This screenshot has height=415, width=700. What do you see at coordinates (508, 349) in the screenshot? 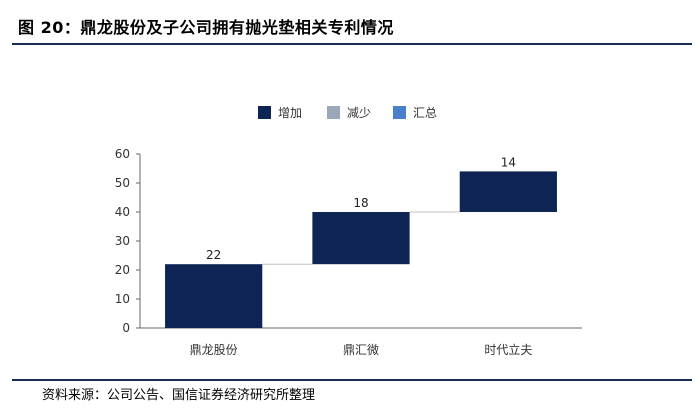
I see `x-tick-label-3: 时代立夫` at bounding box center [508, 349].